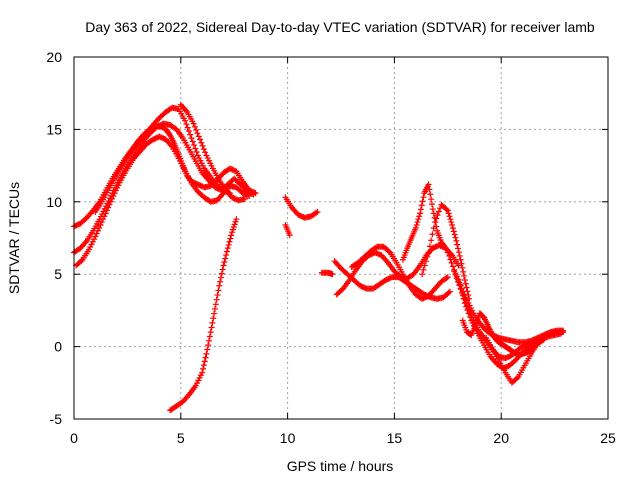 Image resolution: width=640 pixels, height=480 pixels. Describe the element at coordinates (54, 202) in the screenshot. I see `y-tick-label: 10` at that location.